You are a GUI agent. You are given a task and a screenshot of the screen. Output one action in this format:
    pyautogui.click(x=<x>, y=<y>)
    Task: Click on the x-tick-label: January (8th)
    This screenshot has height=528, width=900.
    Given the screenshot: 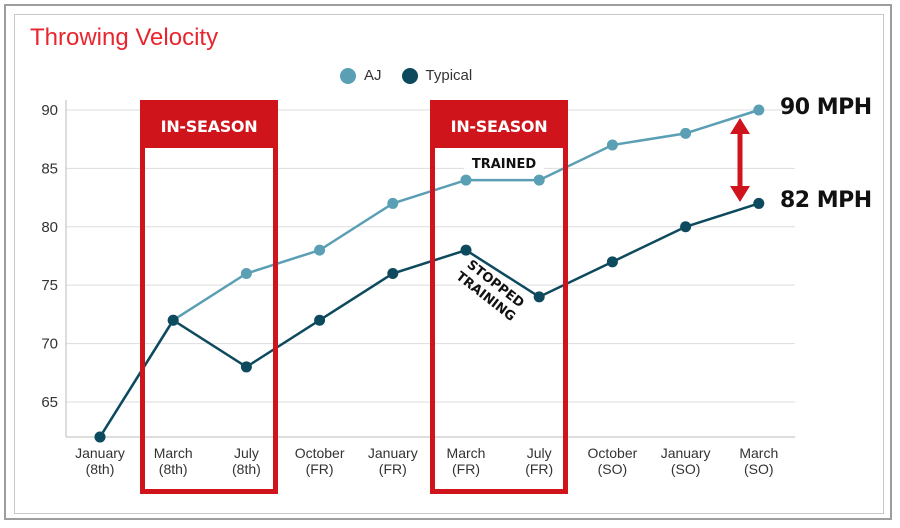 What is the action you would take?
    pyautogui.click(x=100, y=461)
    